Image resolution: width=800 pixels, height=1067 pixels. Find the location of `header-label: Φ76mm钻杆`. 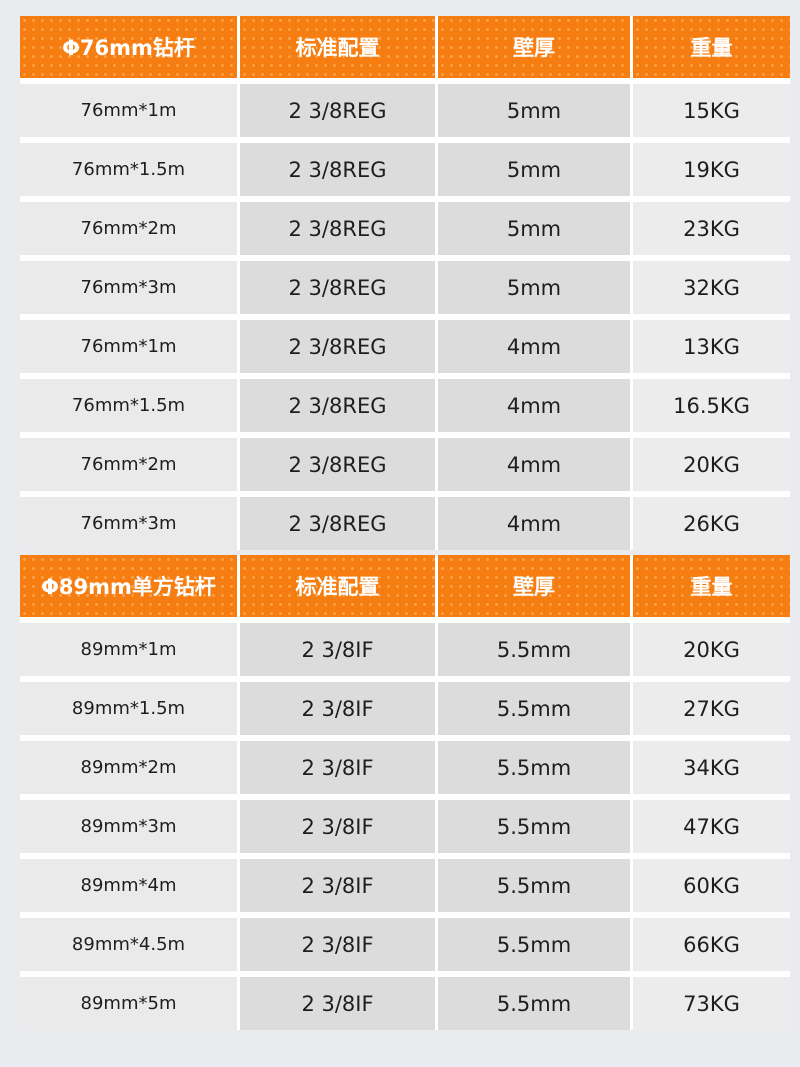

header-label: Φ76mm钻杆 is located at coordinates (128, 48).